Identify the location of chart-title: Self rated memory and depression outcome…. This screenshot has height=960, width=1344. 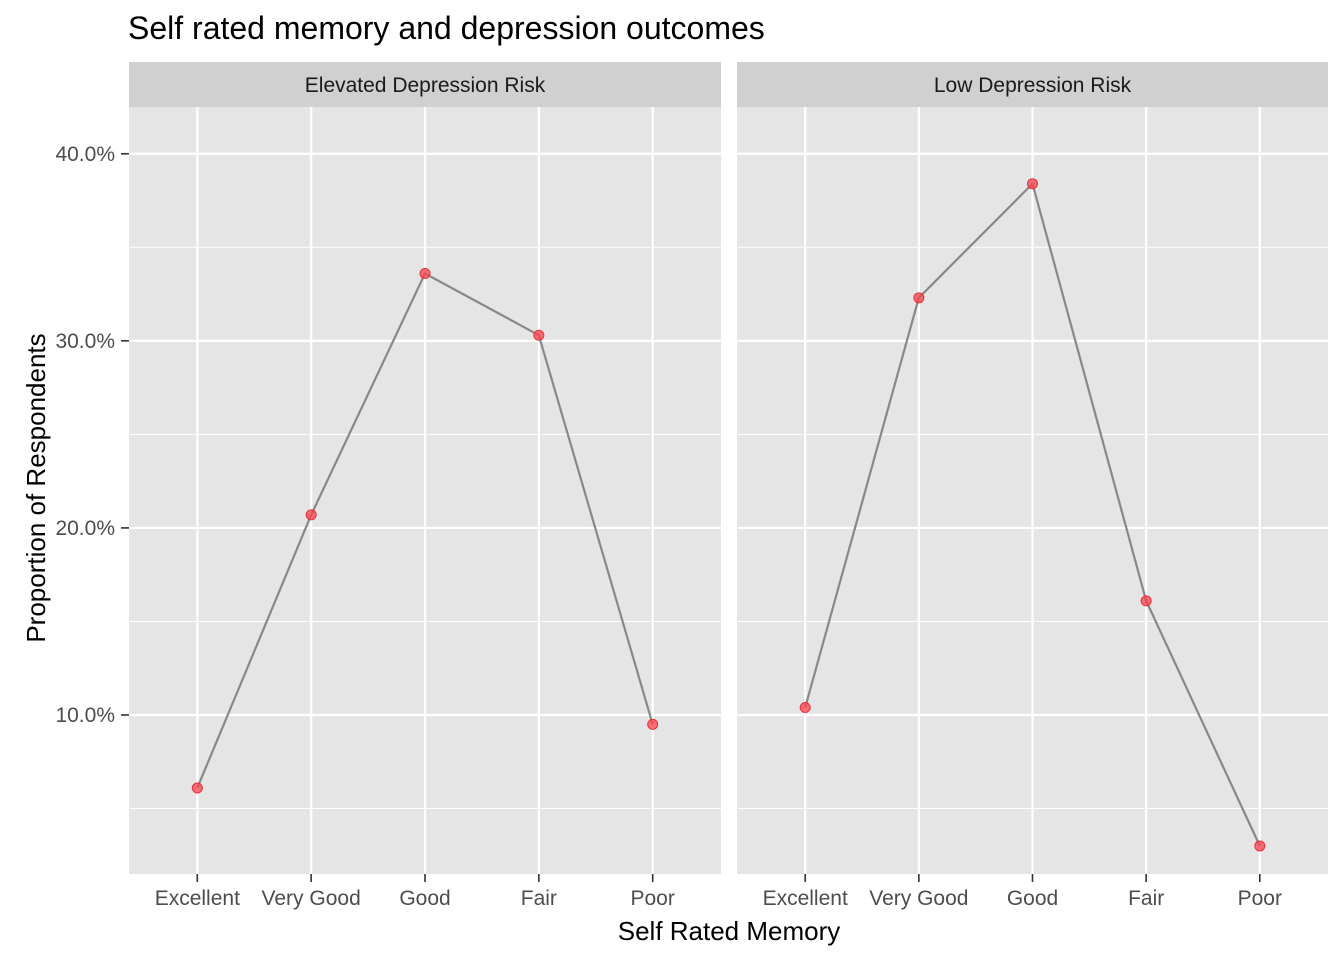
(446, 28).